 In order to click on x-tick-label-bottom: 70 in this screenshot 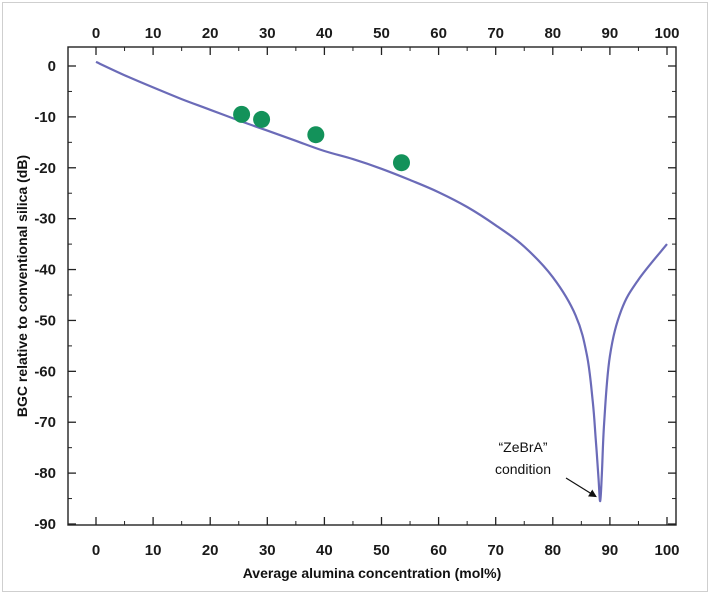, I will do `click(495, 550)`.